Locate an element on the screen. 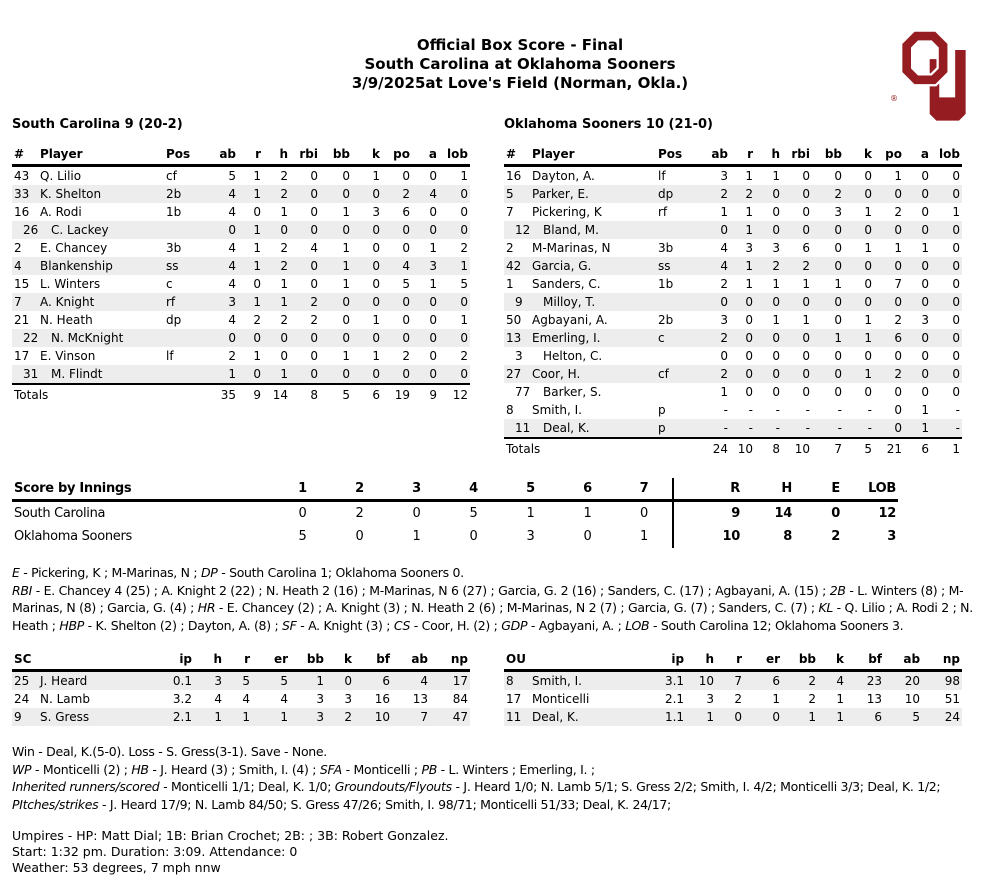 The height and width of the screenshot is (888, 996). totals-row: Totals 35 9 14 8 5 6 19 9 12 is located at coordinates (241, 393).